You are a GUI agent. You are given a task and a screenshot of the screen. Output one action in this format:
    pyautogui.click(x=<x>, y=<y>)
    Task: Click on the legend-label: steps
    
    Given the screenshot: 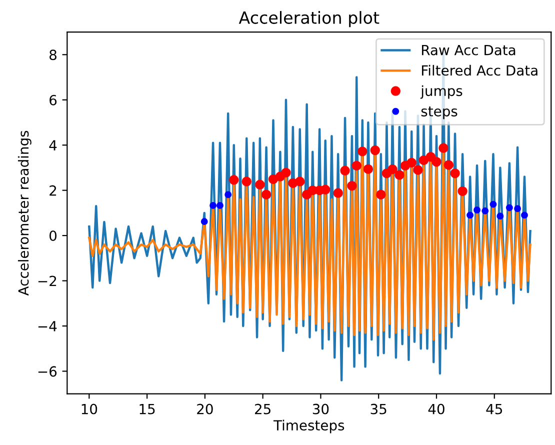 What is the action you would take?
    pyautogui.click(x=439, y=113)
    